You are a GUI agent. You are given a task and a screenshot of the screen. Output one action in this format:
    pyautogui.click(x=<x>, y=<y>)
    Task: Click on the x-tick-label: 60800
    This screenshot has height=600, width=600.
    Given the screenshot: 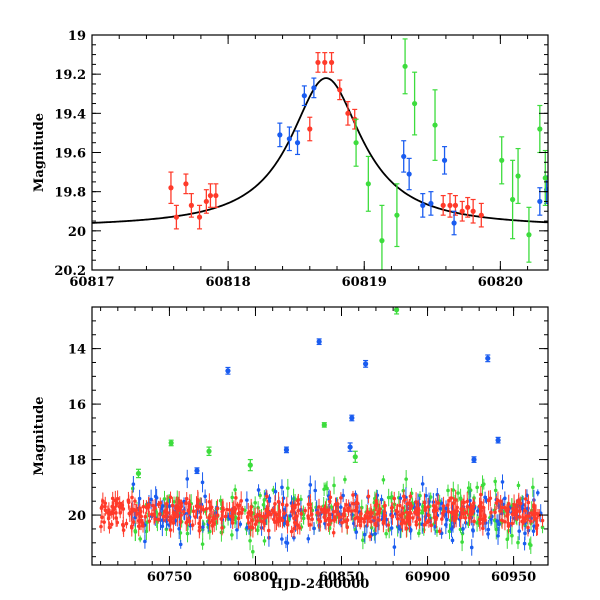 What is the action you would take?
    pyautogui.click(x=255, y=577)
    